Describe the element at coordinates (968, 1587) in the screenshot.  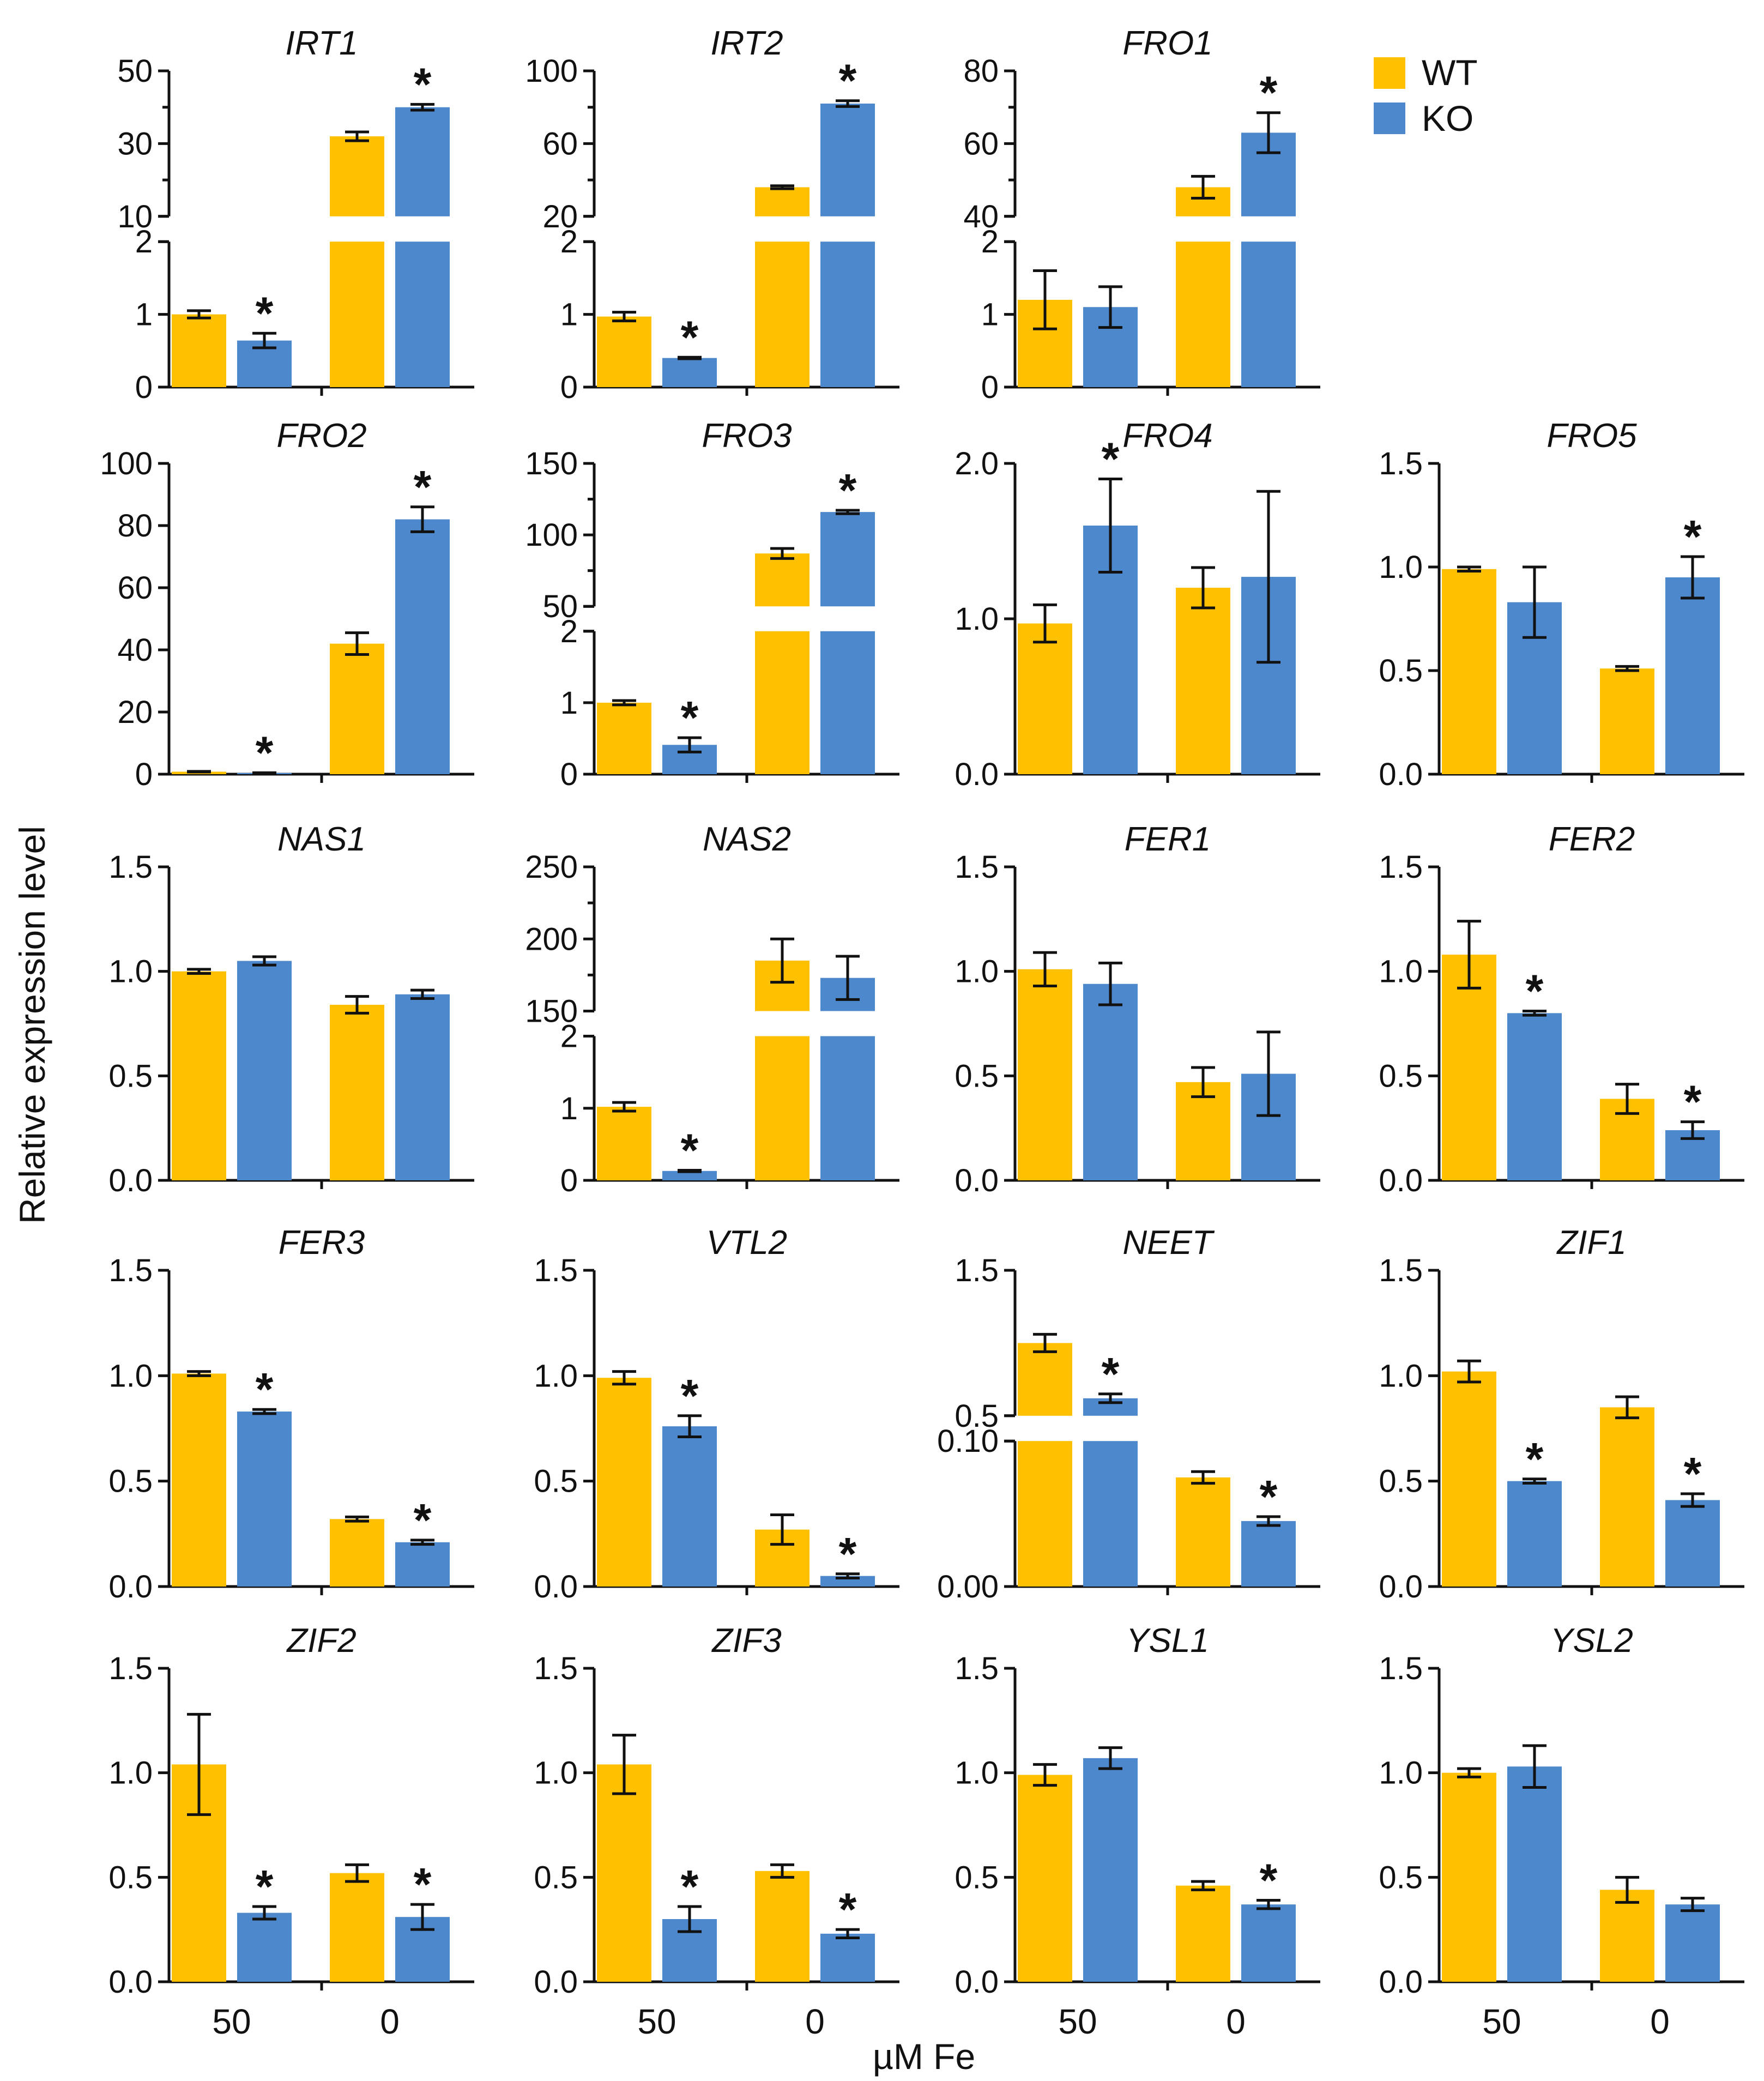
I see `y-tick-label: 0.00` at that location.